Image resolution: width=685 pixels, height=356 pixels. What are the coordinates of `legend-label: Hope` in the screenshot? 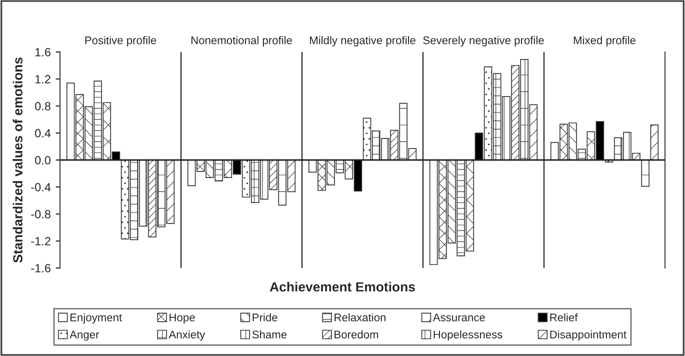 It's located at (182, 319).